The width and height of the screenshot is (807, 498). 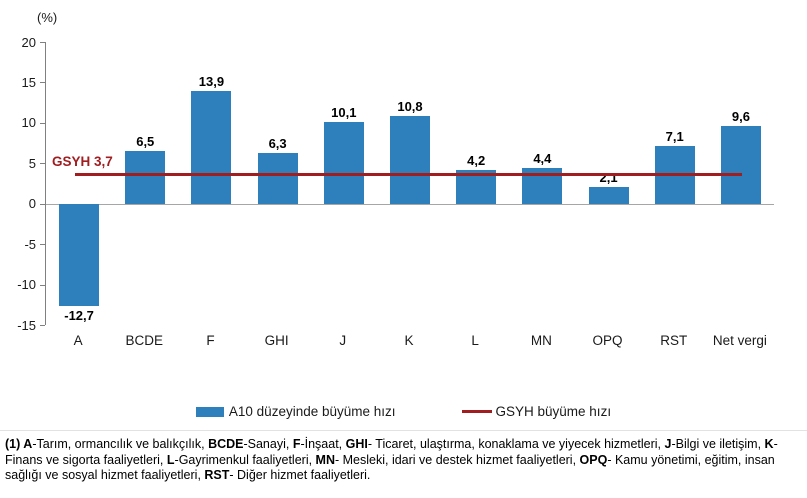 What do you see at coordinates (144, 340) in the screenshot?
I see `x-axis-label-BCDE: BCDE` at bounding box center [144, 340].